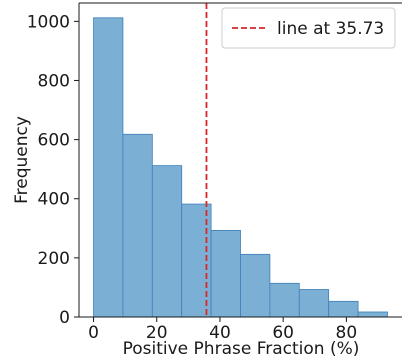  What do you see at coordinates (241, 348) in the screenshot?
I see `x-axis-label: Positive Phrase Fraction (%)` at bounding box center [241, 348].